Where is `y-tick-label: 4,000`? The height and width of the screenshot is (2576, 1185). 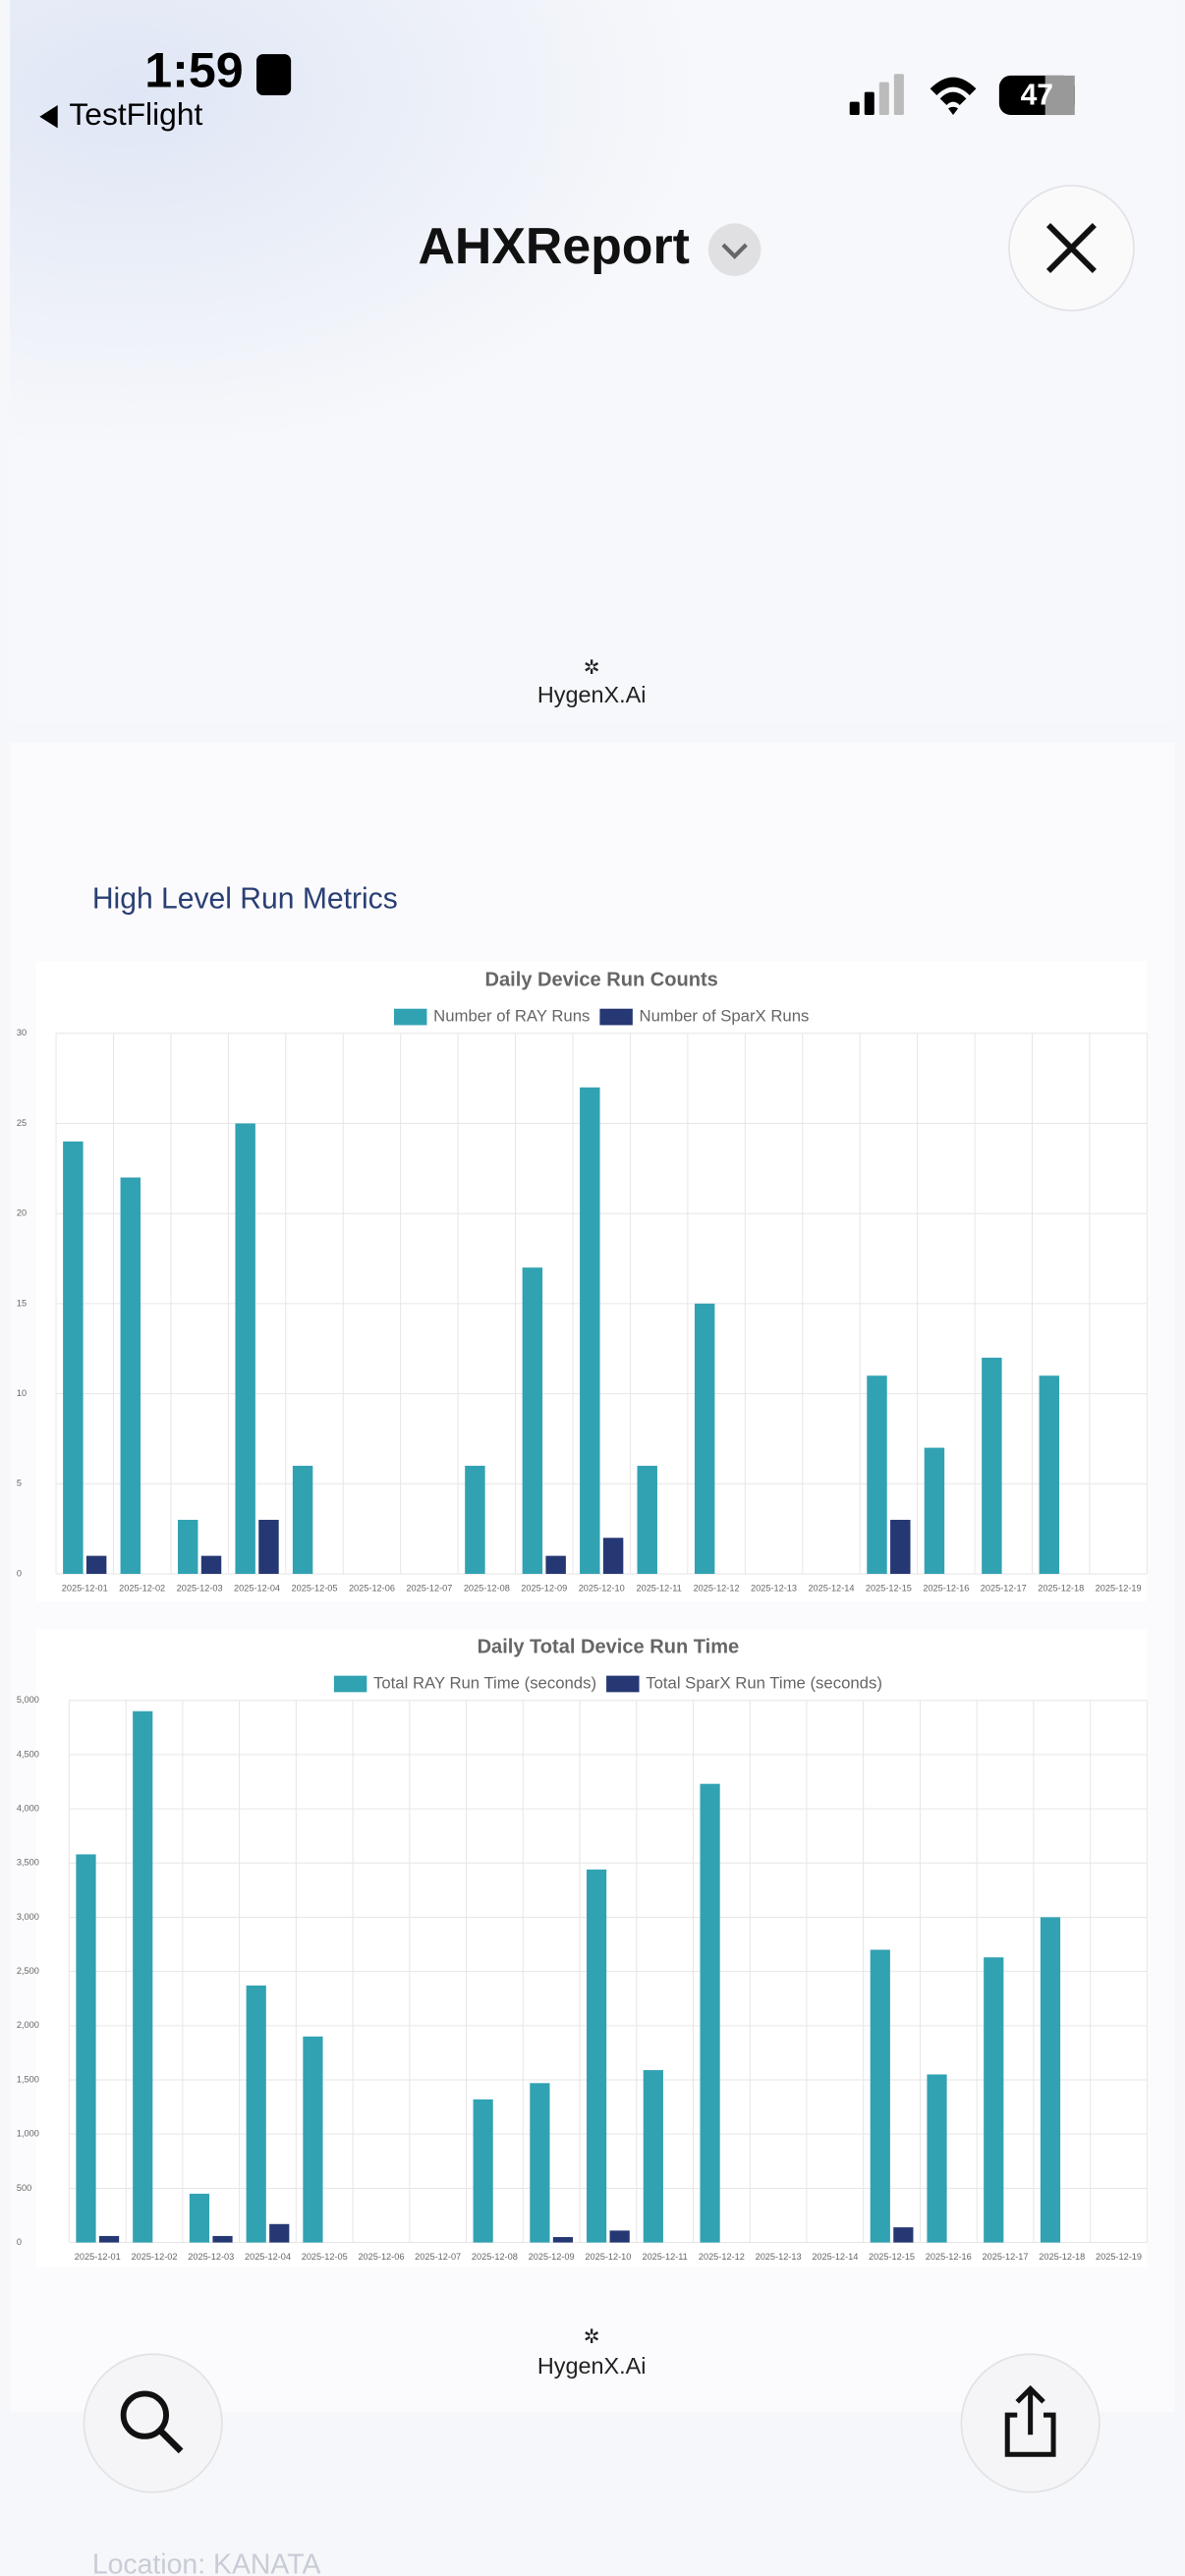
y-tick-label: 4,000 is located at coordinates (28, 1809).